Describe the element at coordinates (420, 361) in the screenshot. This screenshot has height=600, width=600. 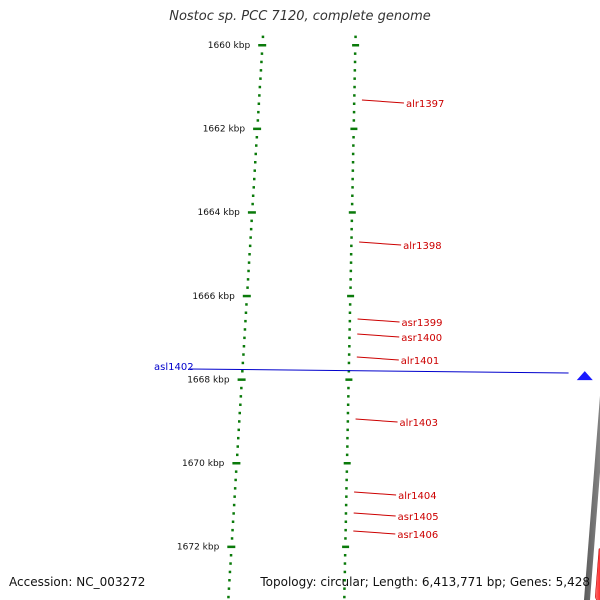
I see `gene-label: alr1401` at that location.